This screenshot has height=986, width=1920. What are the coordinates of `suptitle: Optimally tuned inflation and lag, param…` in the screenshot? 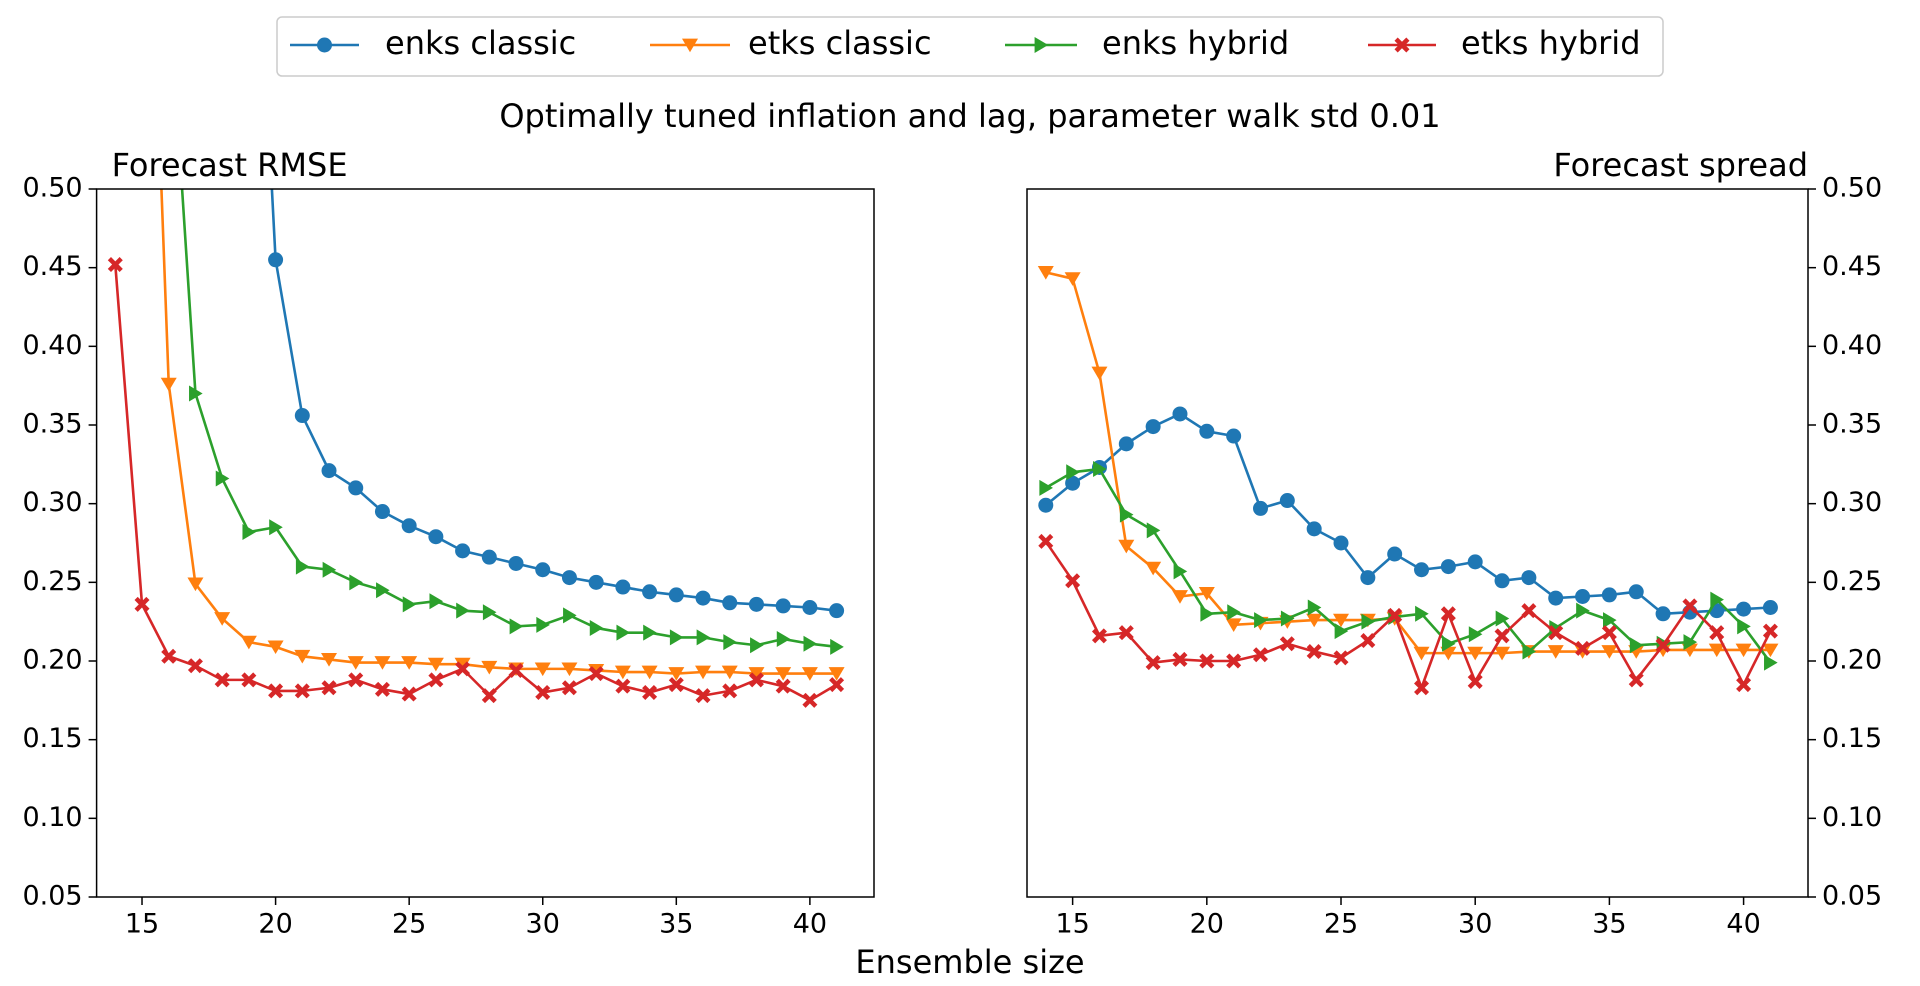 It's located at (969, 116).